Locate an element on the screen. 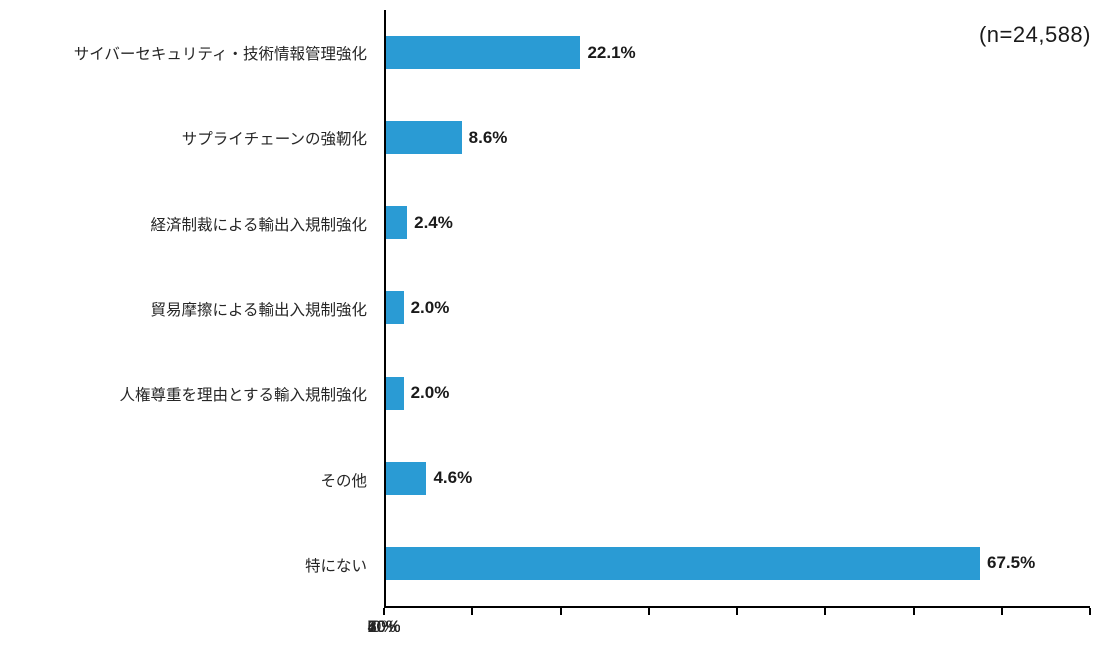 The image size is (1109, 645). x-tick-label: 10% is located at coordinates (384, 627).